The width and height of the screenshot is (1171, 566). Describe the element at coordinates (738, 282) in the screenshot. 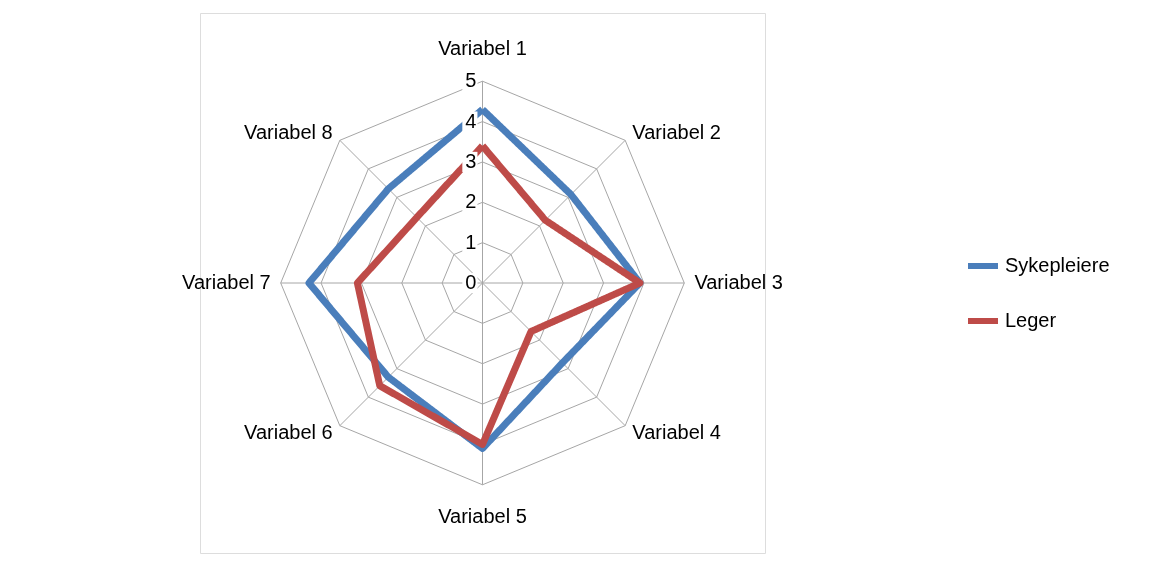

I see `spoke-label: Variabel 3` at that location.